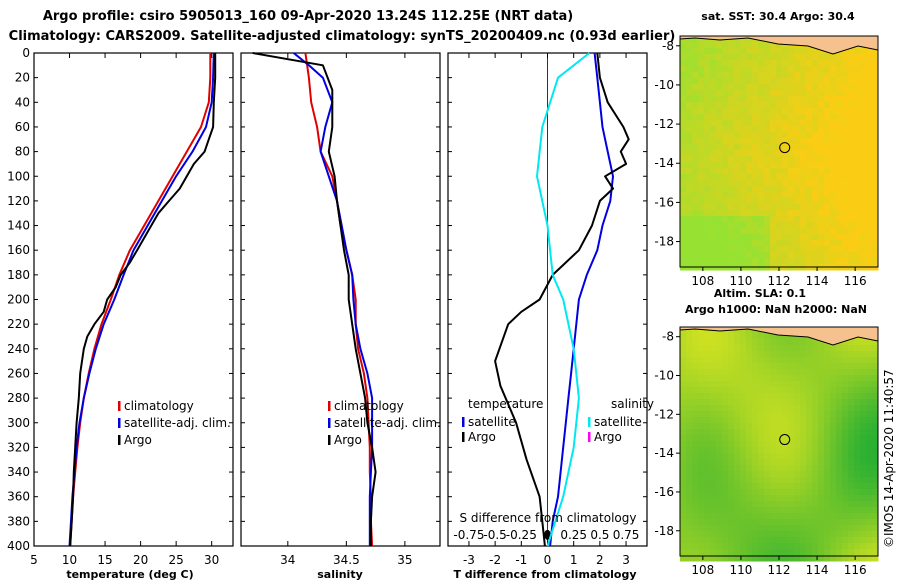 Image resolution: width=900 pixels, height=580 pixels. Describe the element at coordinates (608, 437) in the screenshot. I see `legend-label: Argo` at that location.